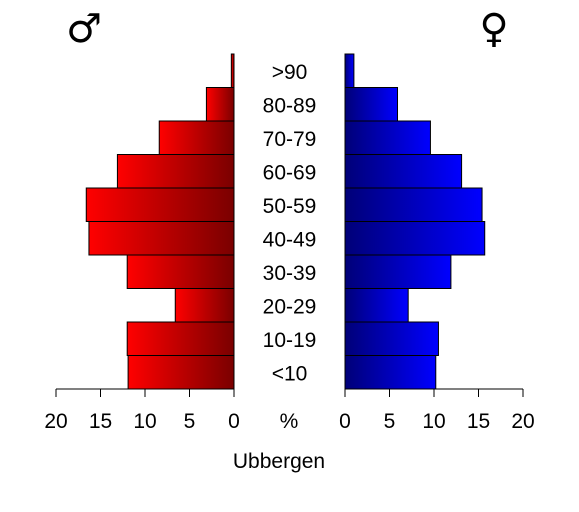  What do you see at coordinates (478, 421) in the screenshot?
I see `female-axis-tick-label: 15` at bounding box center [478, 421].